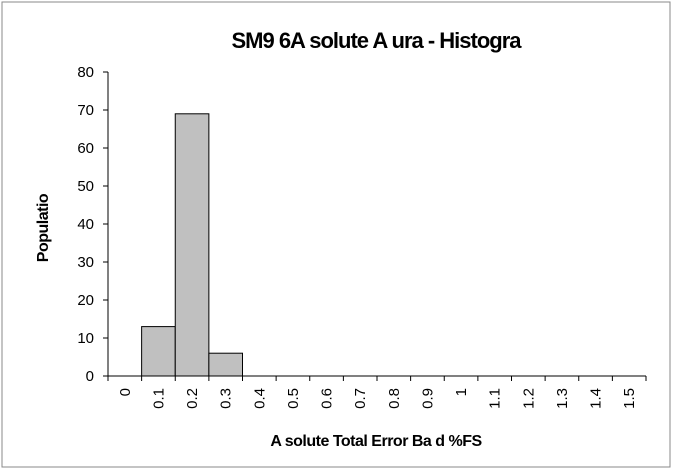  I want to click on y-tick-label: 60, so click(85, 148).